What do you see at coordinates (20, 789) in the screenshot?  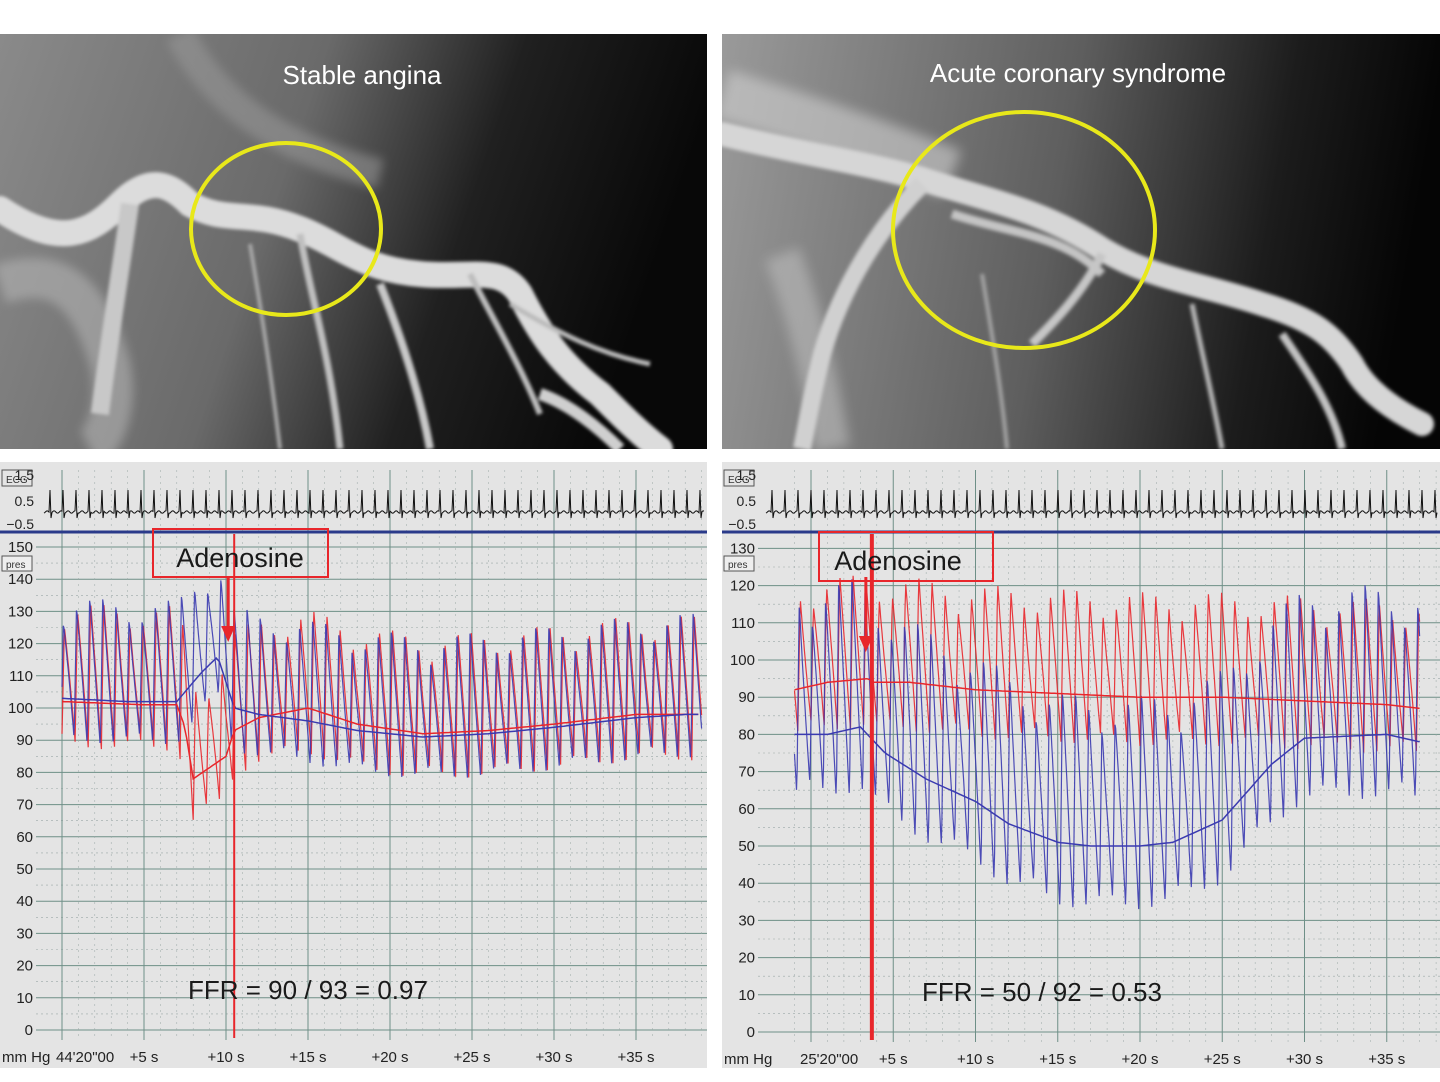 I see `y-axis-ticks: 0 10 20 30 40 50 60 70 80 90 100 110 120 130 140 150` at bounding box center [20, 789].